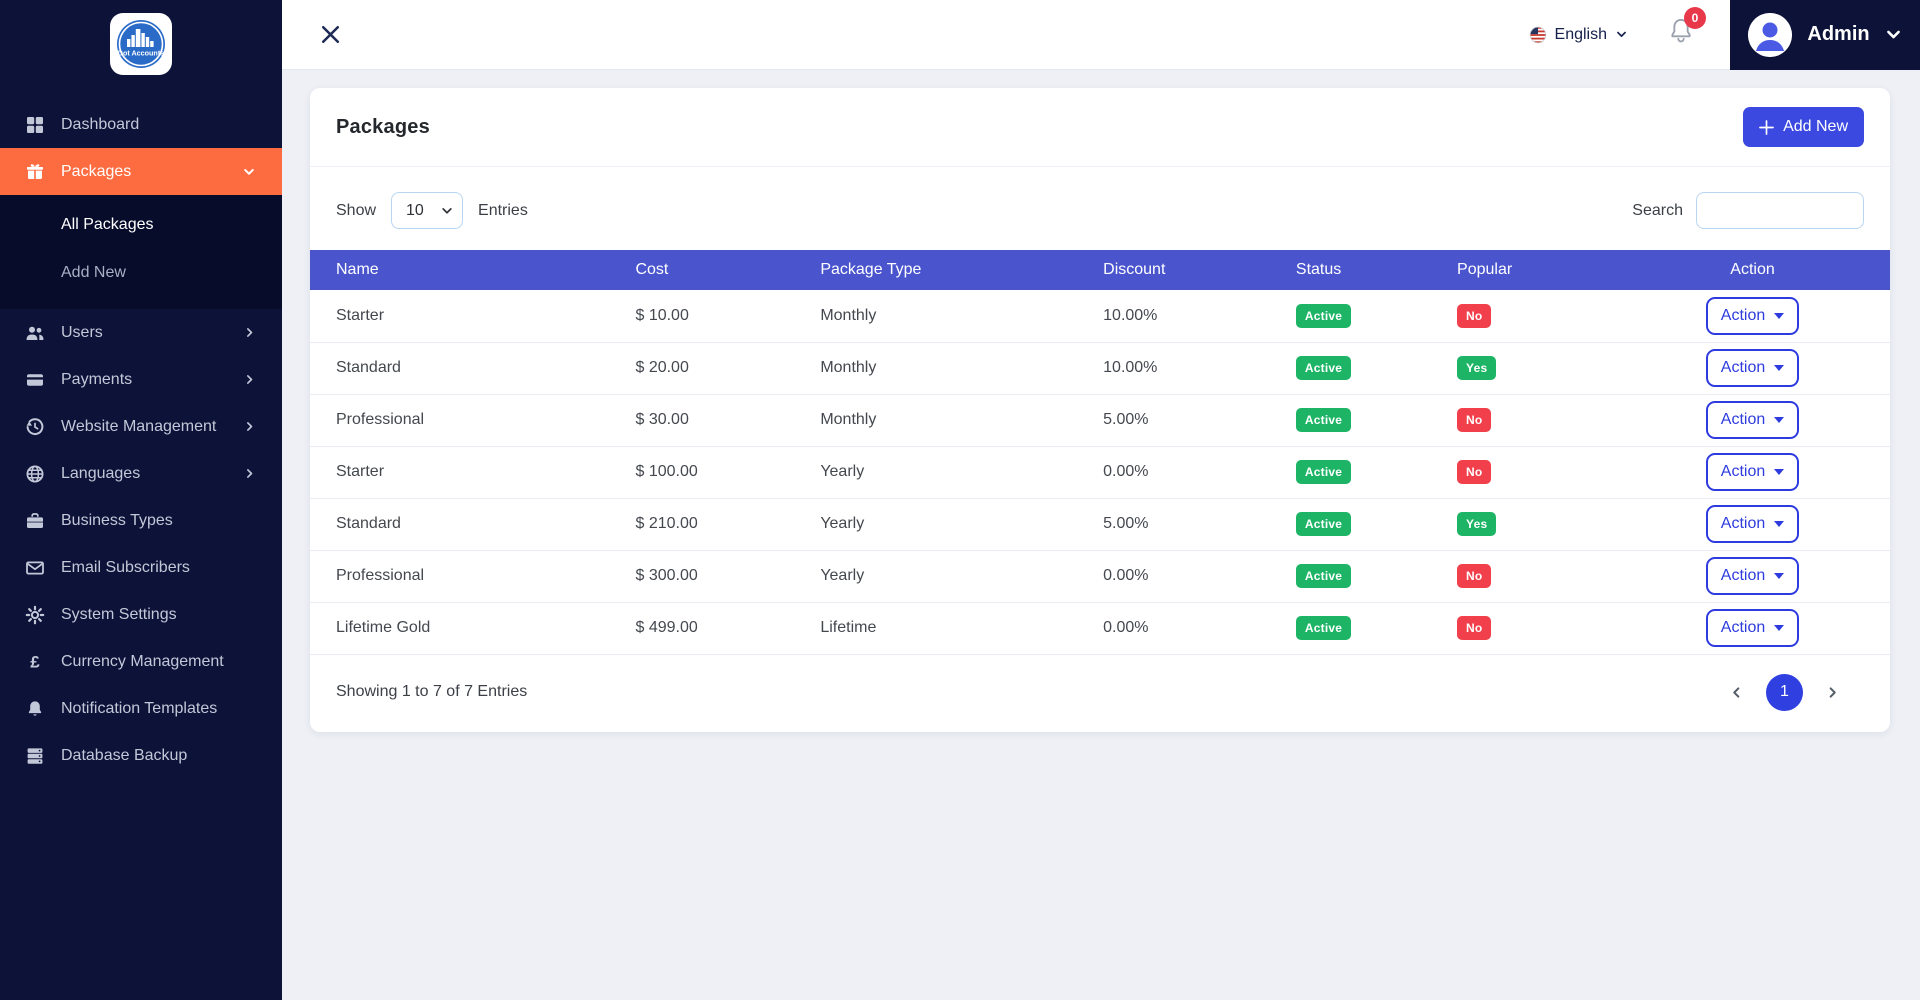  I want to click on app-logo: Dot Accounts, so click(141, 44).